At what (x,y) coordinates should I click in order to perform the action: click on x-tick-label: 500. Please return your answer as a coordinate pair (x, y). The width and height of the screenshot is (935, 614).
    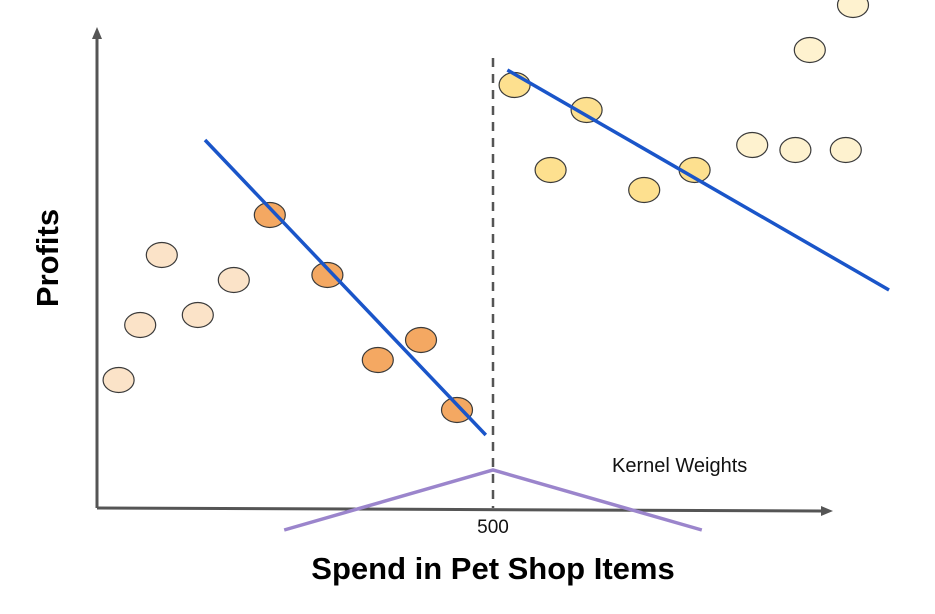
    Looking at the image, I should click on (493, 527).